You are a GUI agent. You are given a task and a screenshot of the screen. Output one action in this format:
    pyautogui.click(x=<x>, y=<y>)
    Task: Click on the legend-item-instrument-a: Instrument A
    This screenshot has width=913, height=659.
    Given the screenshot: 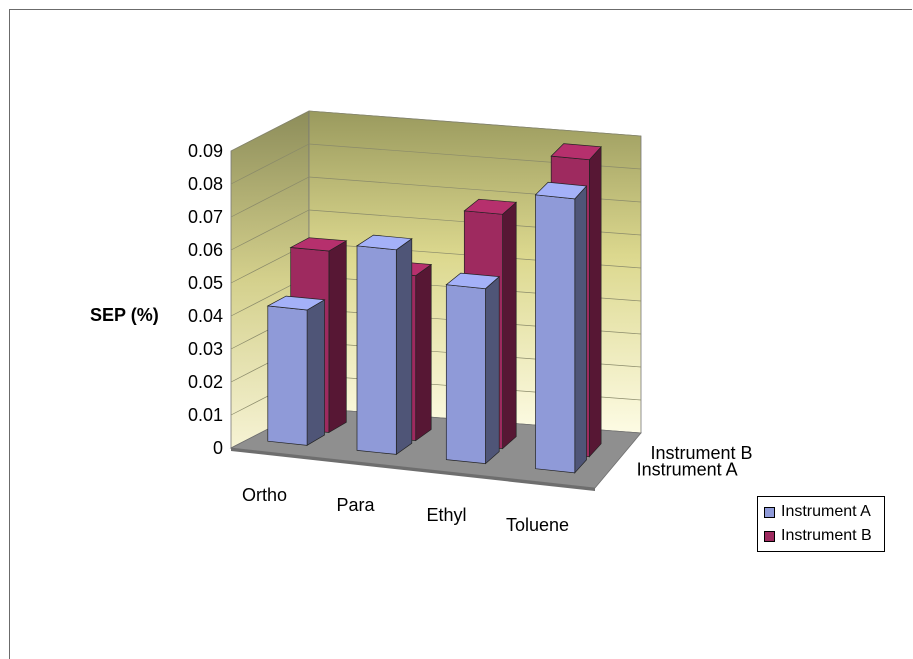 What is the action you would take?
    pyautogui.click(x=817, y=512)
    